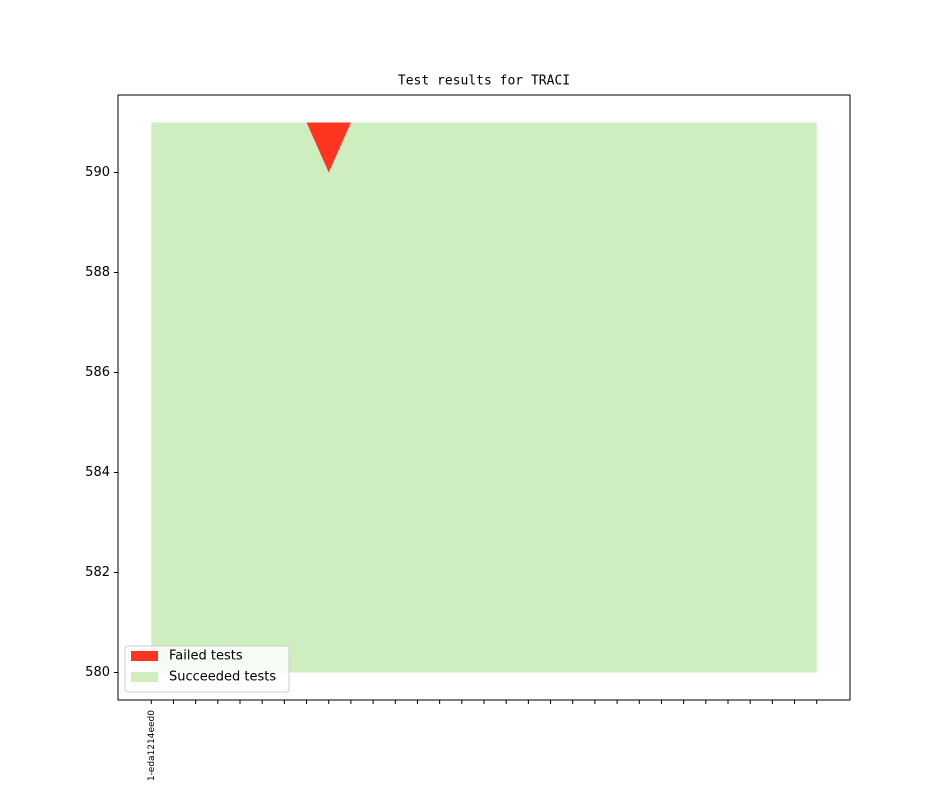 Image resolution: width=944 pixels, height=787 pixels. What do you see at coordinates (222, 677) in the screenshot?
I see `legend-label: Succeeded tests` at bounding box center [222, 677].